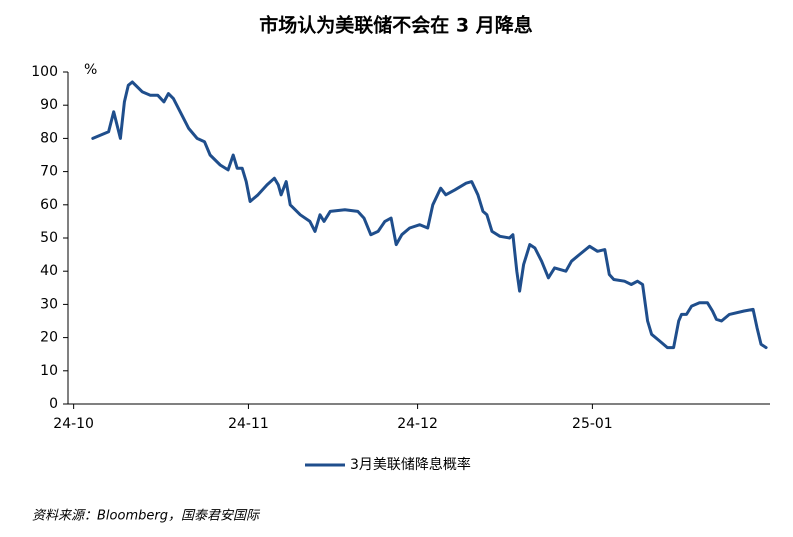  Describe the element at coordinates (49, 238) in the screenshot. I see `y-tick-label: 50` at that location.